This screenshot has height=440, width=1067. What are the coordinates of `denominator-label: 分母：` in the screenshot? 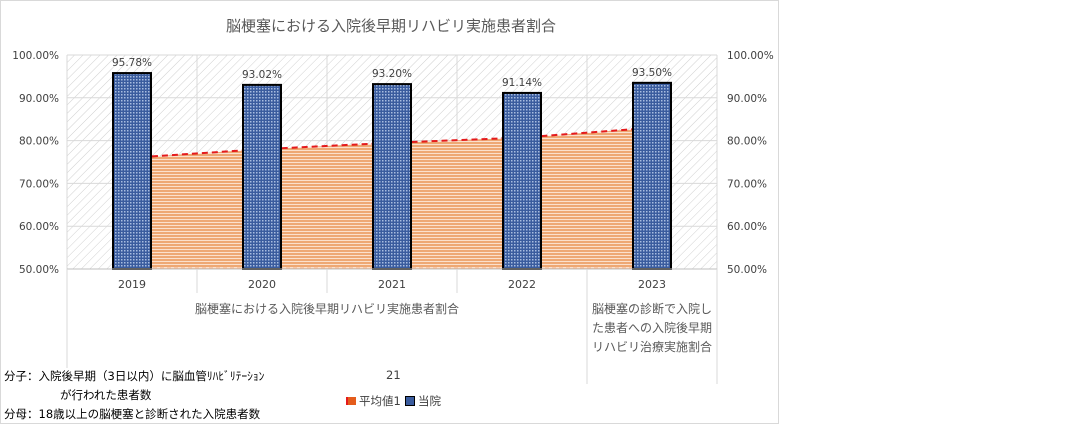 It's located at (21, 414).